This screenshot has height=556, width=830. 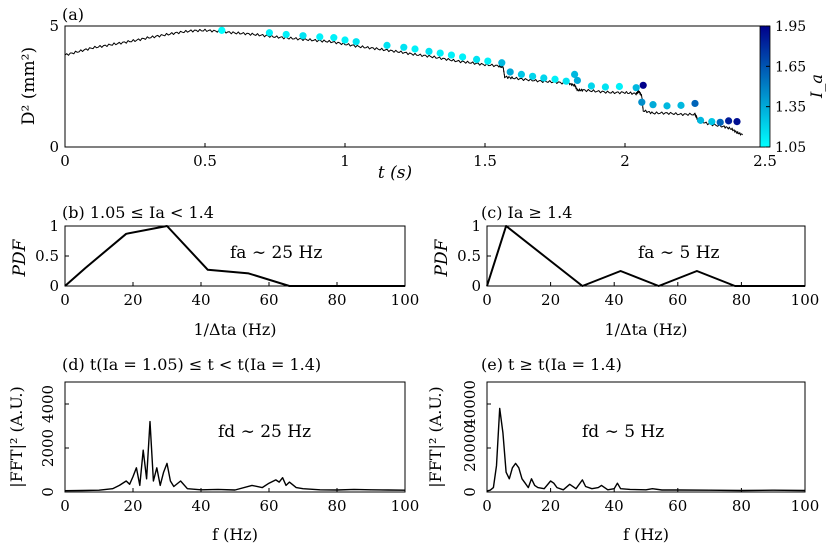 I want to click on panel-a-xtick-label: 2.5, so click(x=765, y=161).